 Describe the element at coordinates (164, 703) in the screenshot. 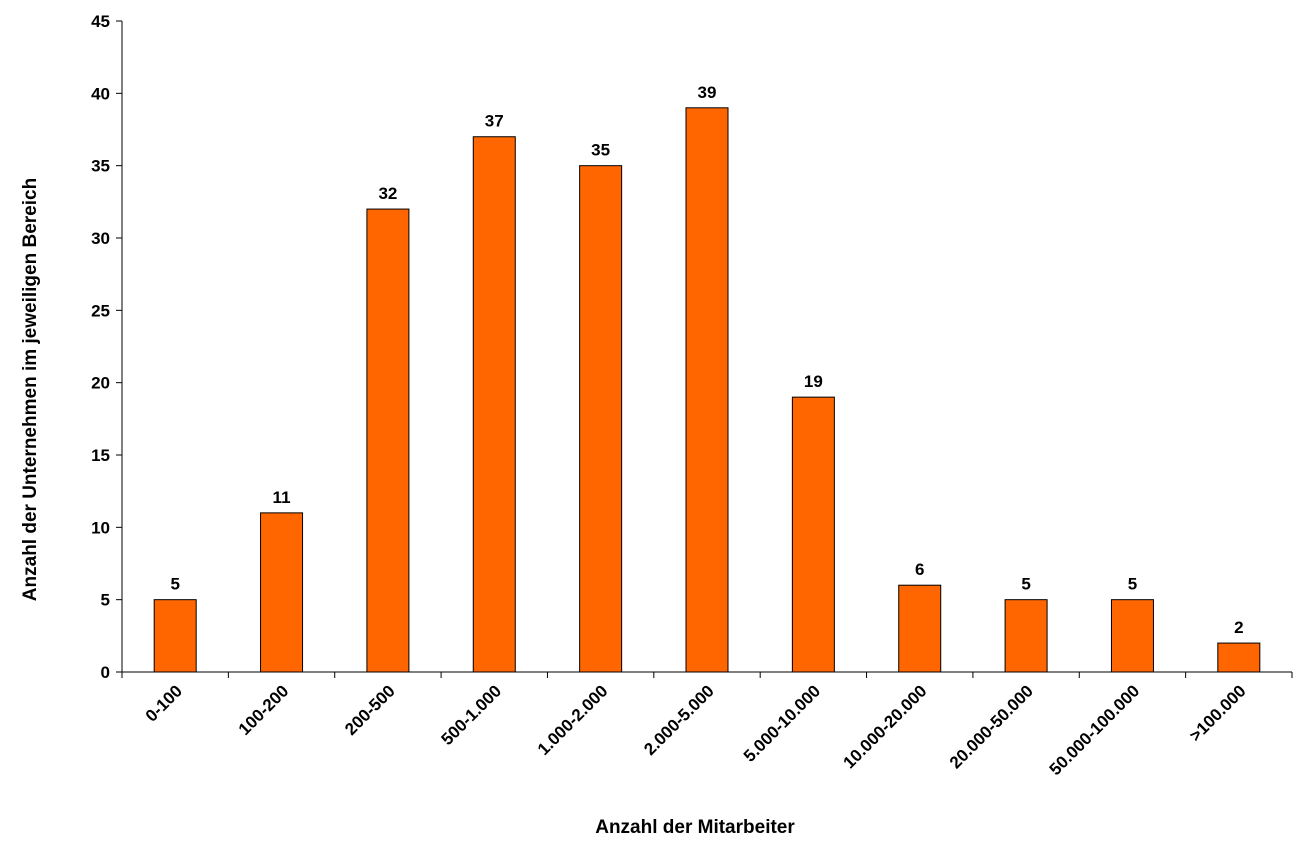

I see `x-tick-label: 0-100` at that location.